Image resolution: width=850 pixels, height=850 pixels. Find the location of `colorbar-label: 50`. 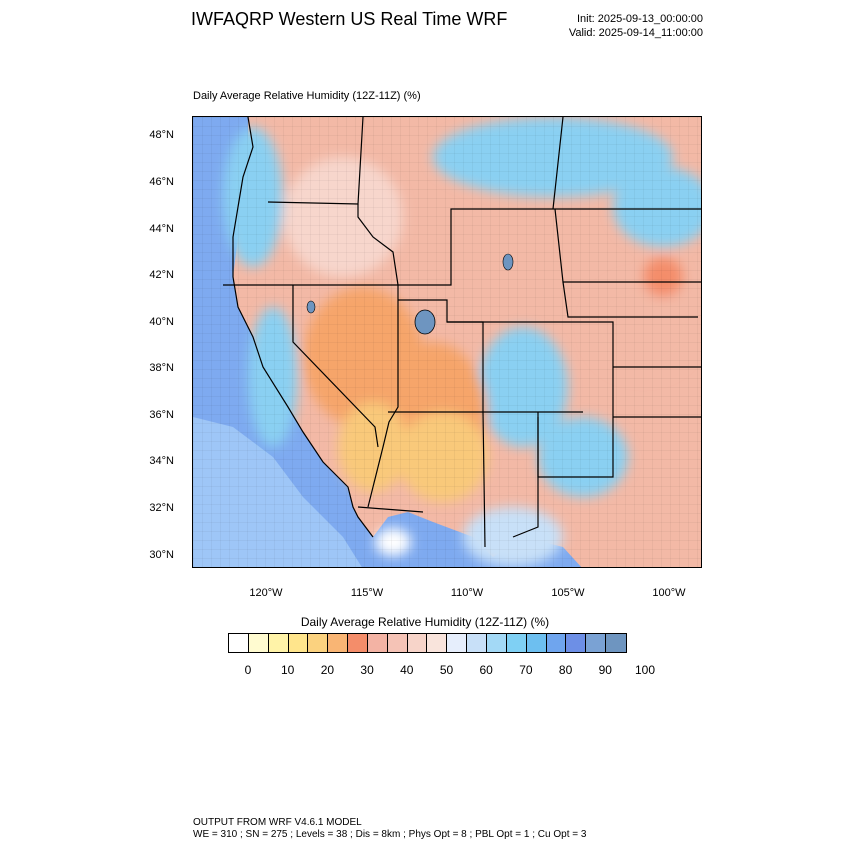

colorbar-label: 50 is located at coordinates (446, 670).